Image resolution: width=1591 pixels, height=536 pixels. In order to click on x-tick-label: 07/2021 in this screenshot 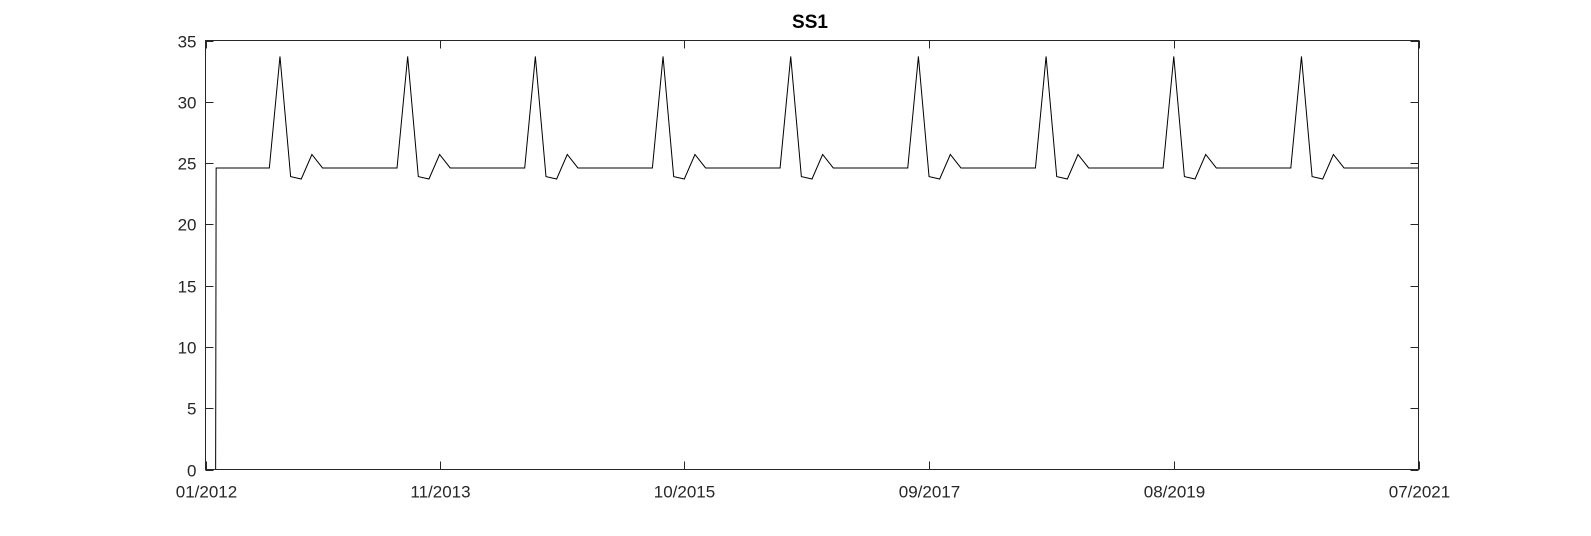, I will do `click(1419, 492)`.